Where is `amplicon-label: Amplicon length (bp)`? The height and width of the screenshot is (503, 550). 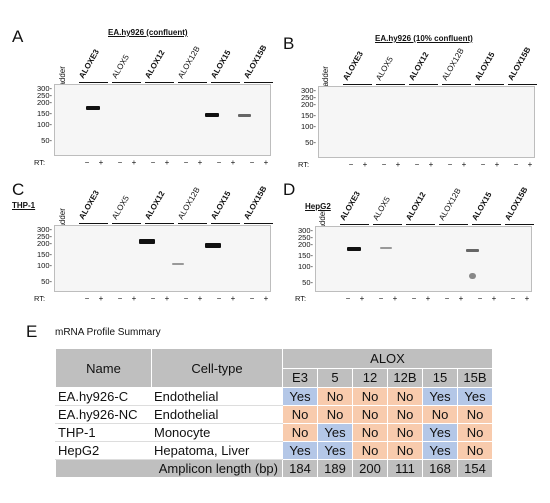
amplicon-label: Amplicon length (bp) is located at coordinates (169, 468).